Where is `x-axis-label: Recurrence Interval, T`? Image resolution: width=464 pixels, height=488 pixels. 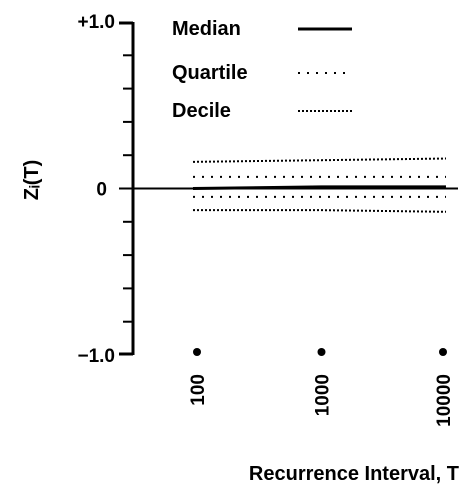 x-axis-label: Recurrence Interval, T is located at coordinates (354, 474).